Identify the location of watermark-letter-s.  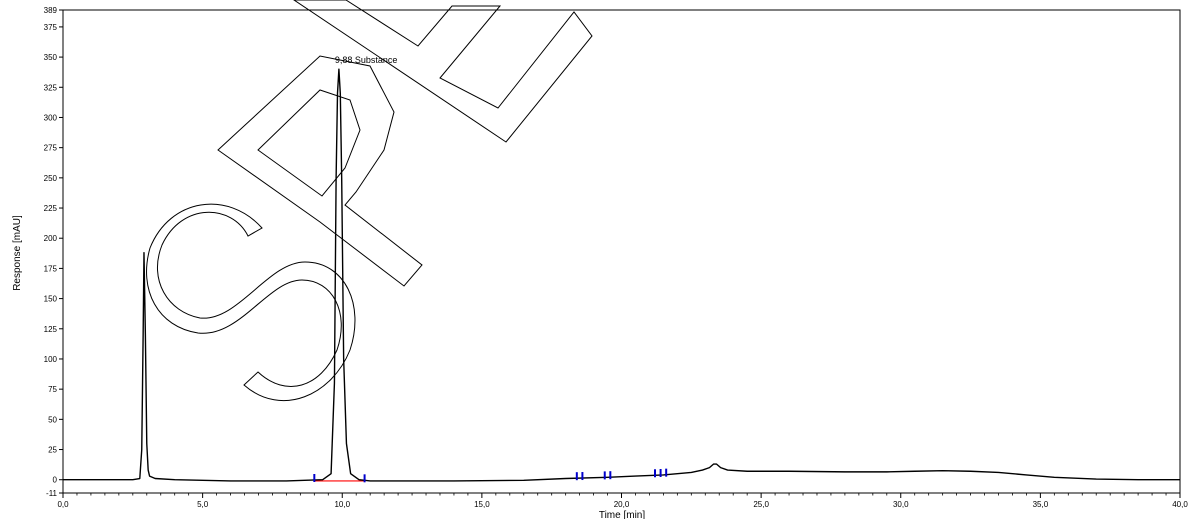
(251, 302).